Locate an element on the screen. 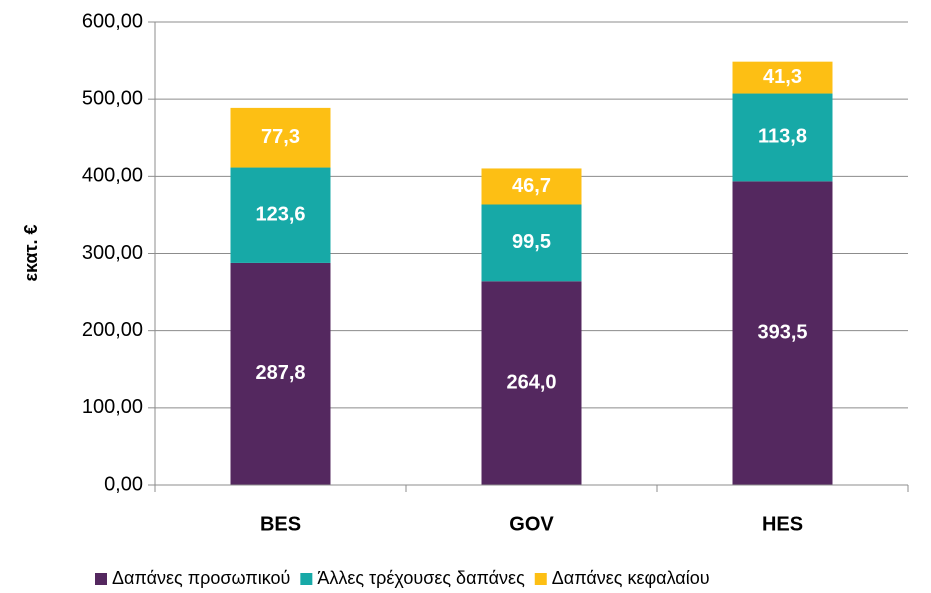  x-tick-label: GOV is located at coordinates (531, 524).